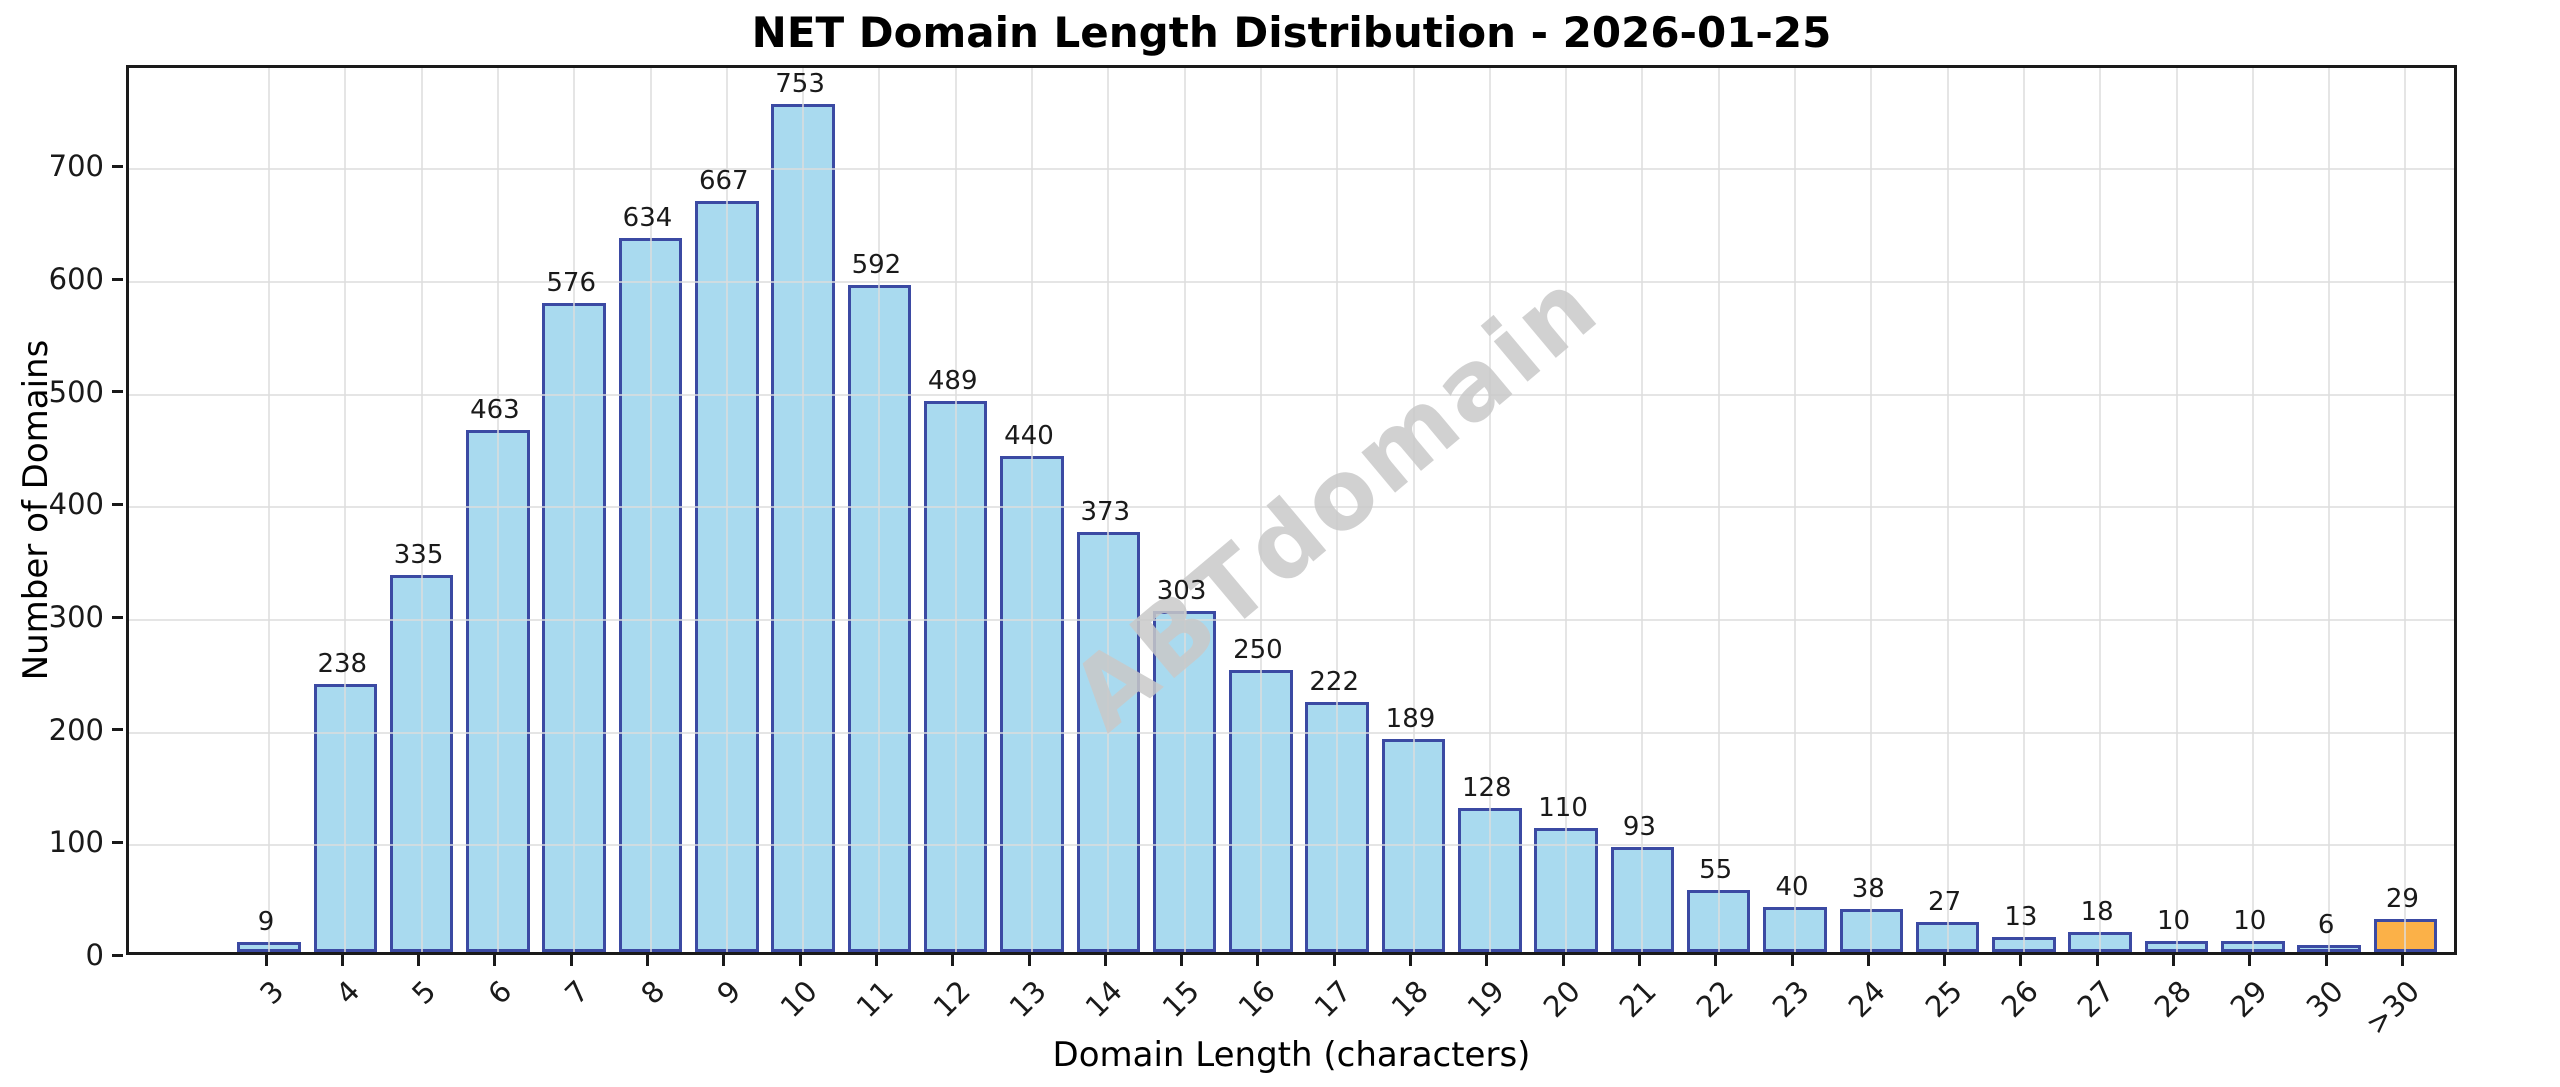 The width and height of the screenshot is (2560, 1087). Describe the element at coordinates (418, 554) in the screenshot. I see `bar-value-label: 335` at that location.